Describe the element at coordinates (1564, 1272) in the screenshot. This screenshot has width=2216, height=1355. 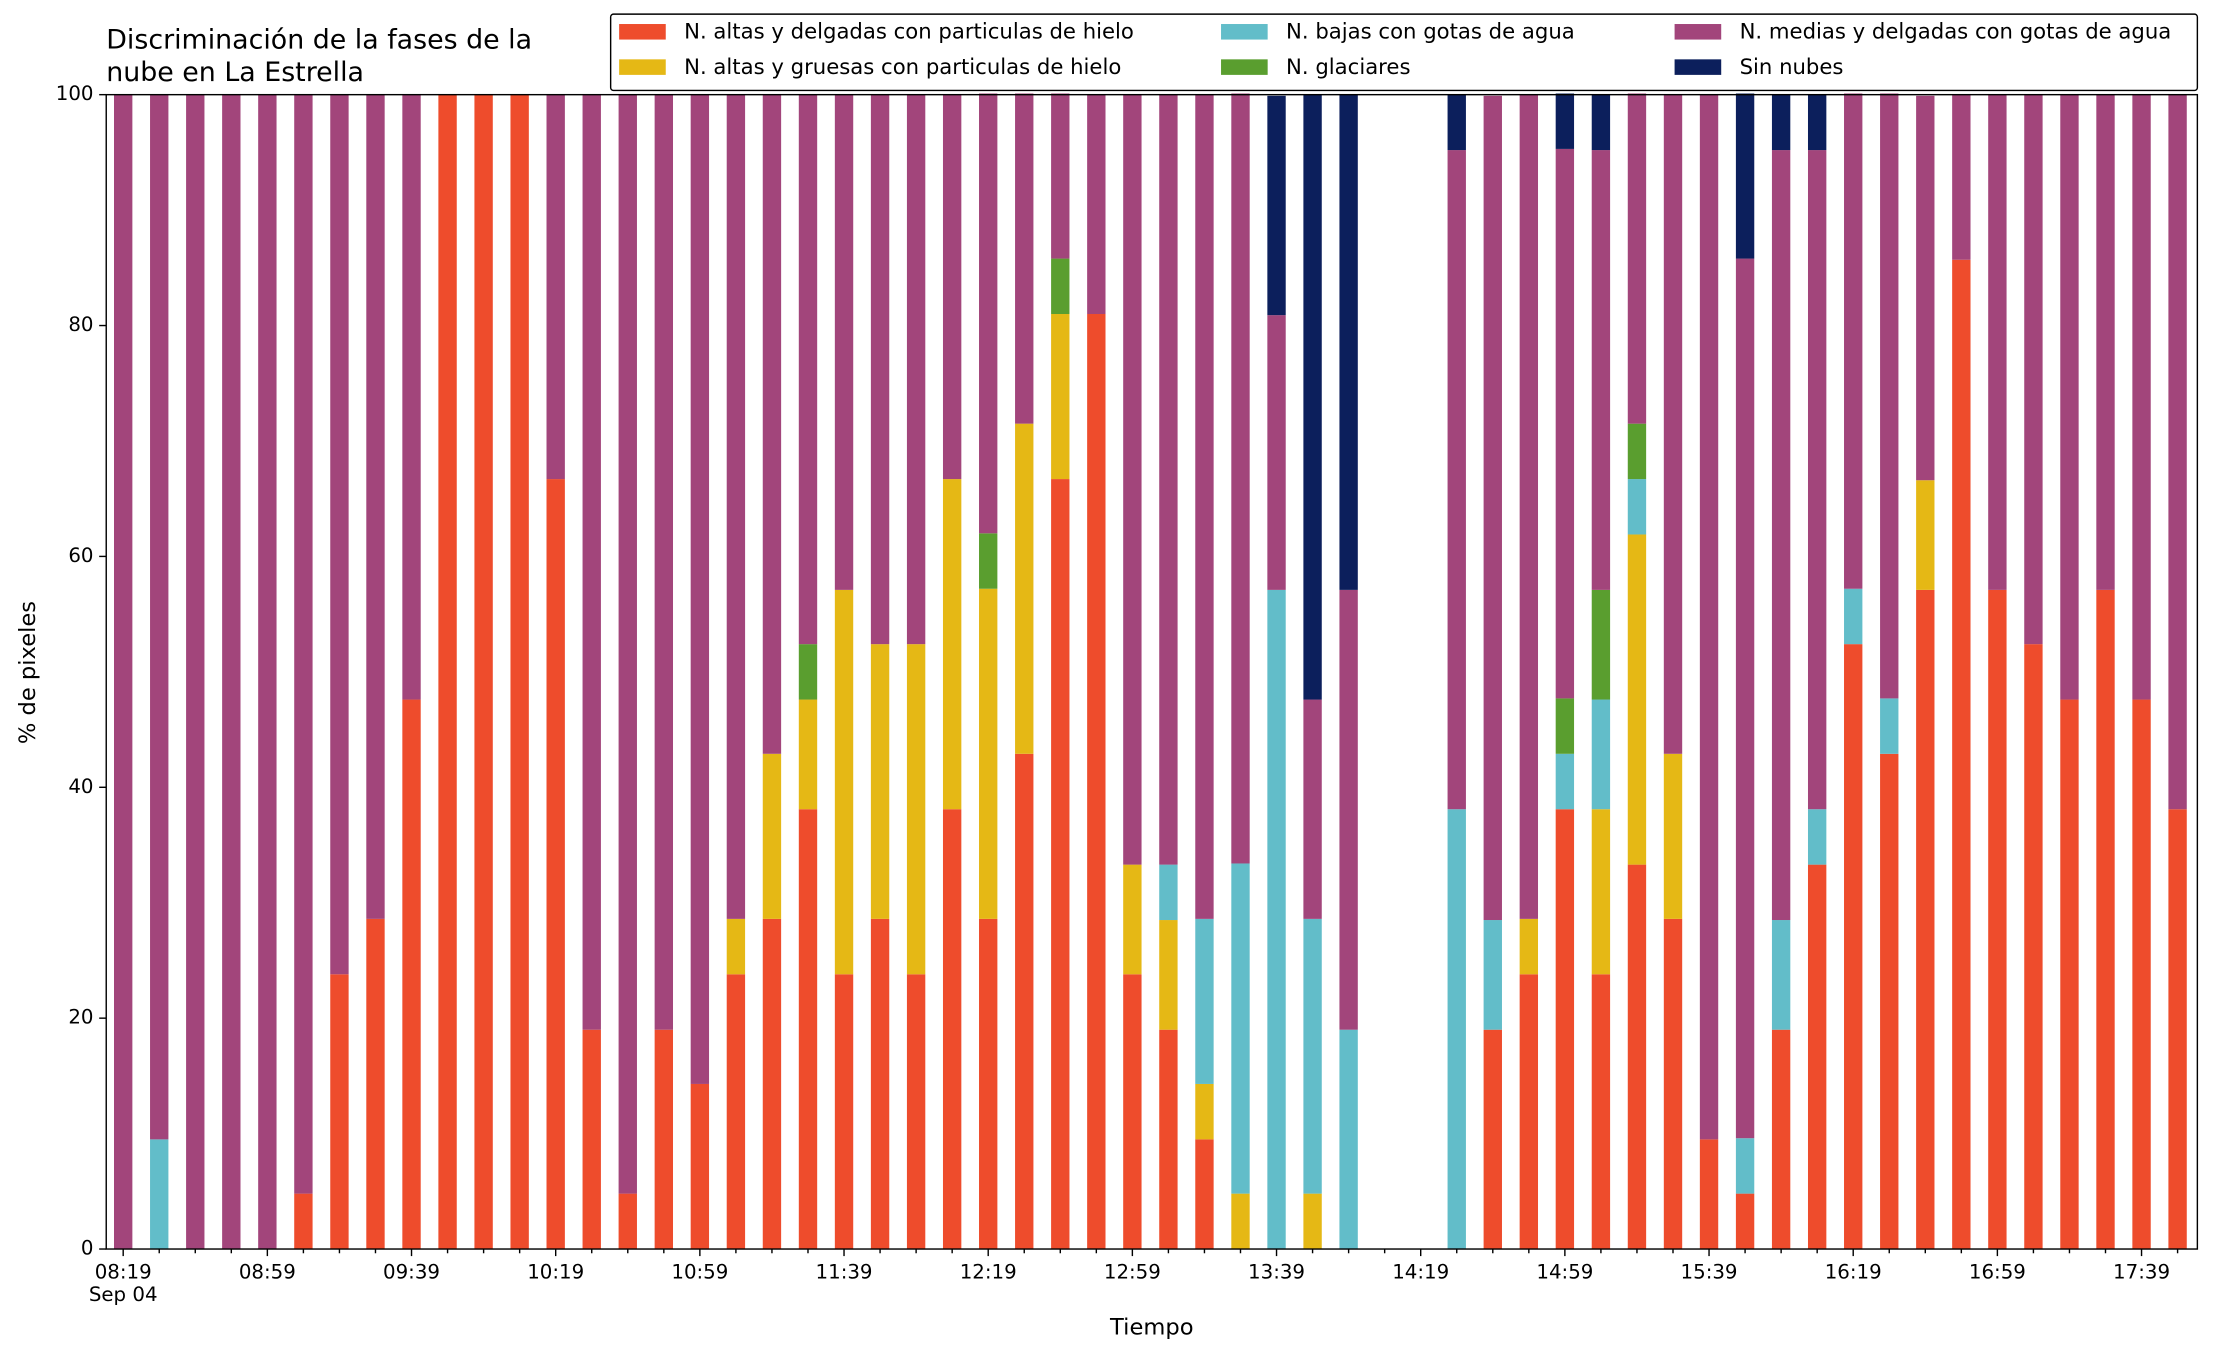
I see `x-tick-label: 14:59` at that location.